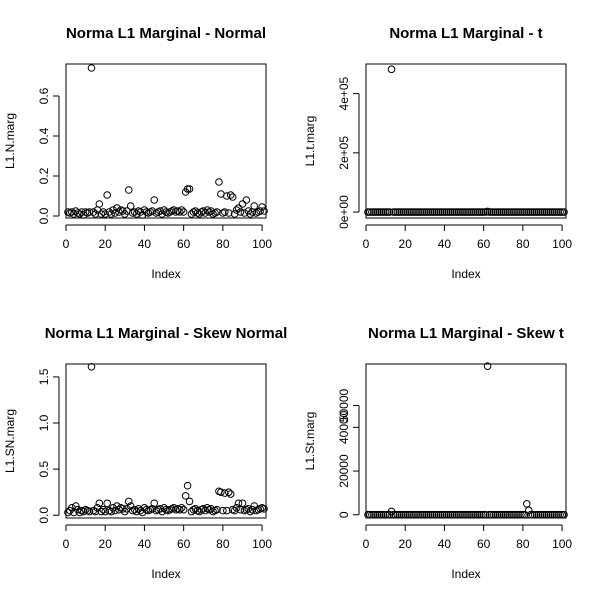  What do you see at coordinates (66, 244) in the screenshot?
I see `x-tick-label: 0` at bounding box center [66, 244].